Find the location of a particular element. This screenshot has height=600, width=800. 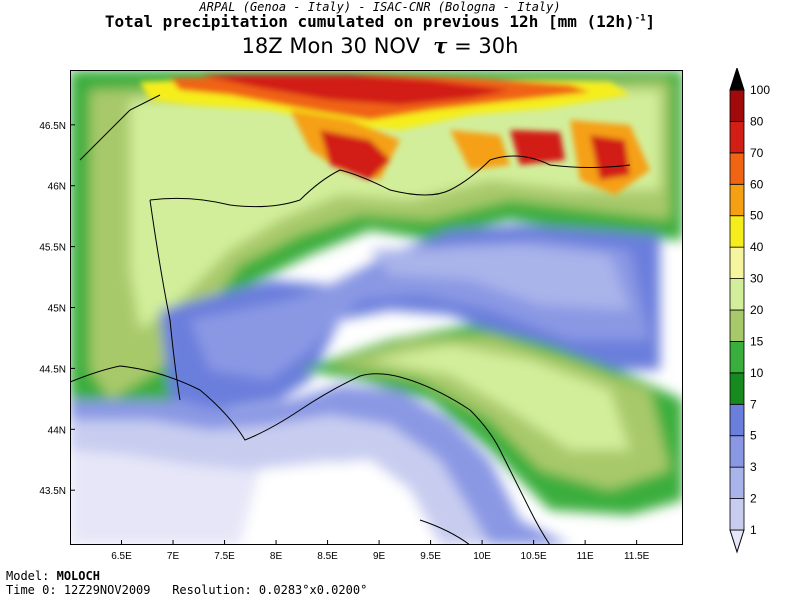

lat-tick-label: 44.5N is located at coordinates (52, 369).